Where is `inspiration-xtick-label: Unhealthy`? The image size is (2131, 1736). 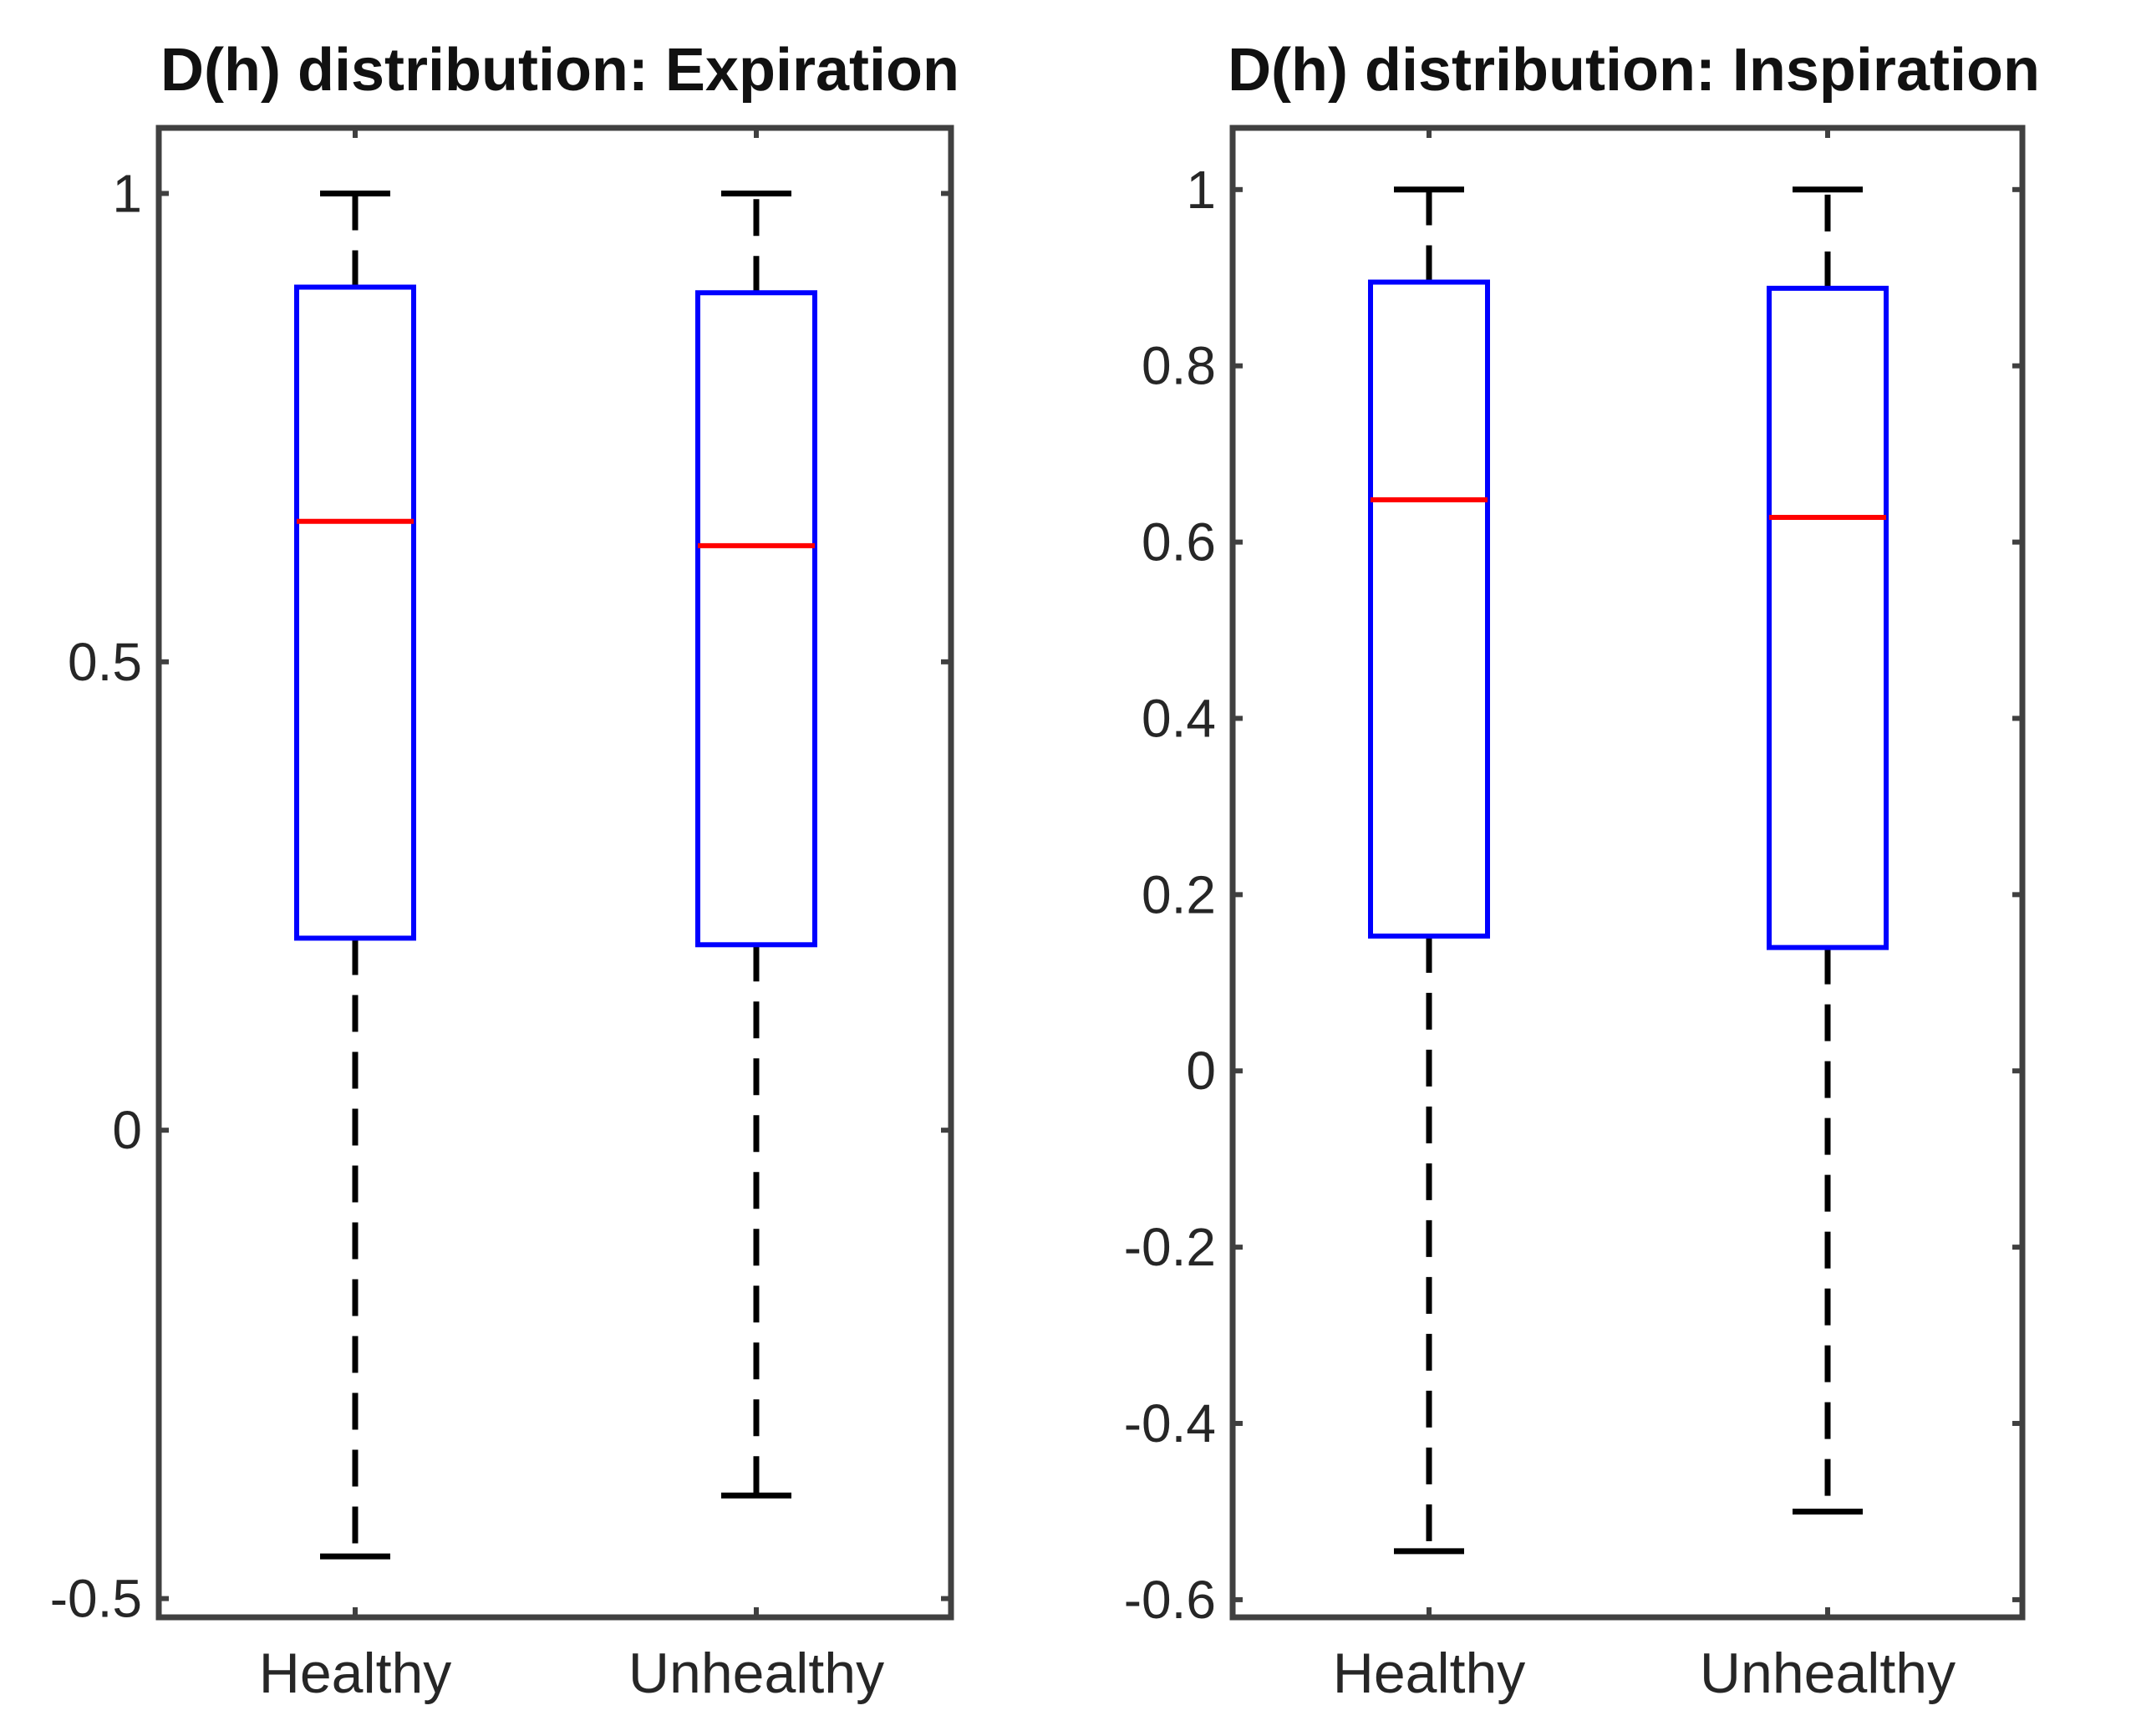
inspiration-xtick-label: Unhealthy is located at coordinates (1828, 1673).